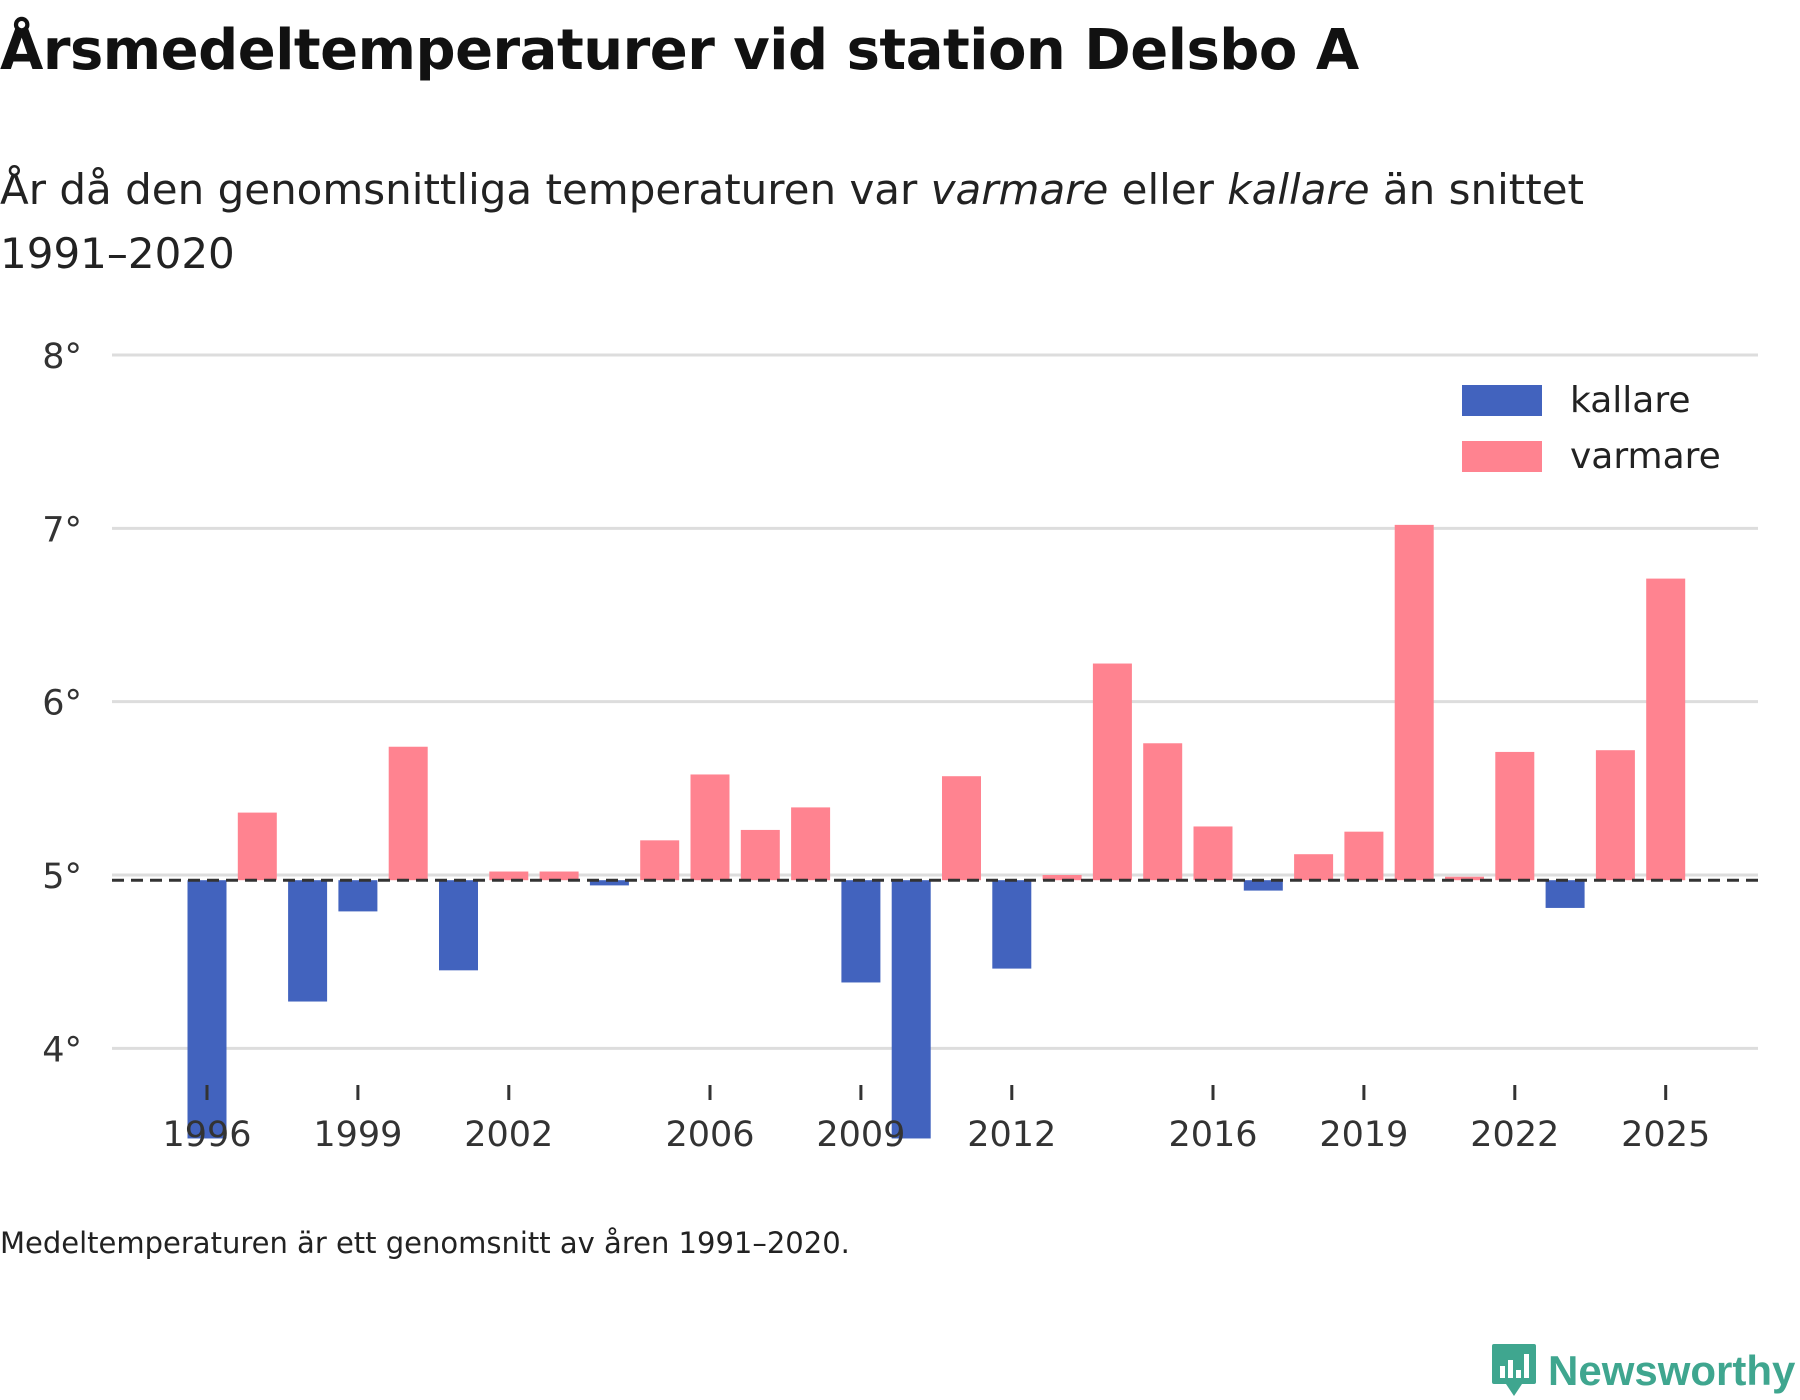 The height and width of the screenshot is (1400, 1800). Describe the element at coordinates (861, 931) in the screenshot. I see `bar-2009` at that location.